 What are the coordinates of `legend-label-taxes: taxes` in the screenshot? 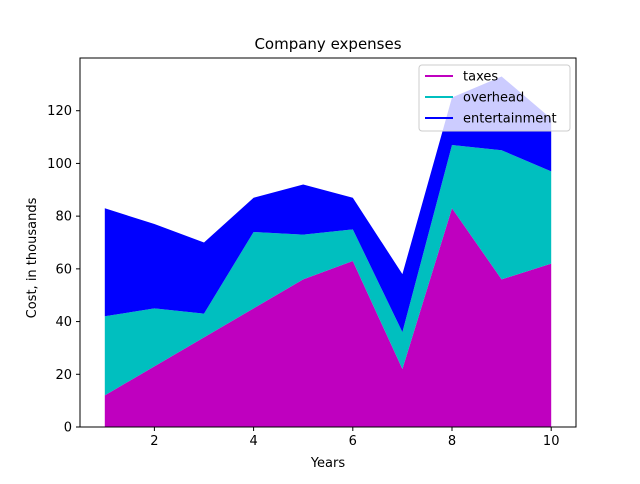 It's located at (480, 77).